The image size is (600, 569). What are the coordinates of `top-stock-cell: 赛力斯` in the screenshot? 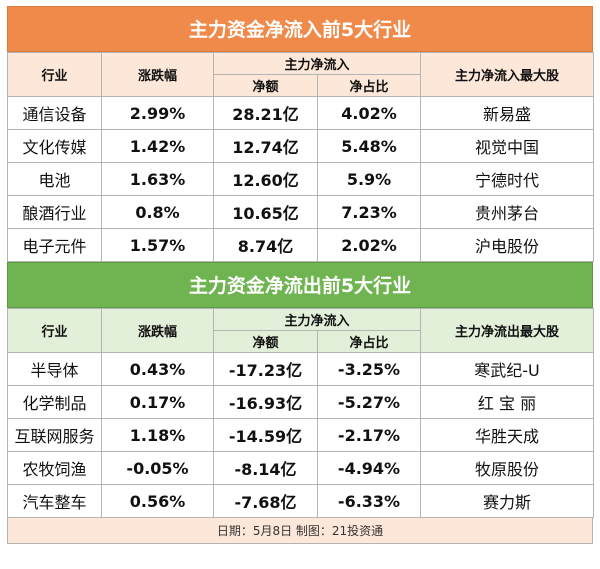 It's located at (507, 501).